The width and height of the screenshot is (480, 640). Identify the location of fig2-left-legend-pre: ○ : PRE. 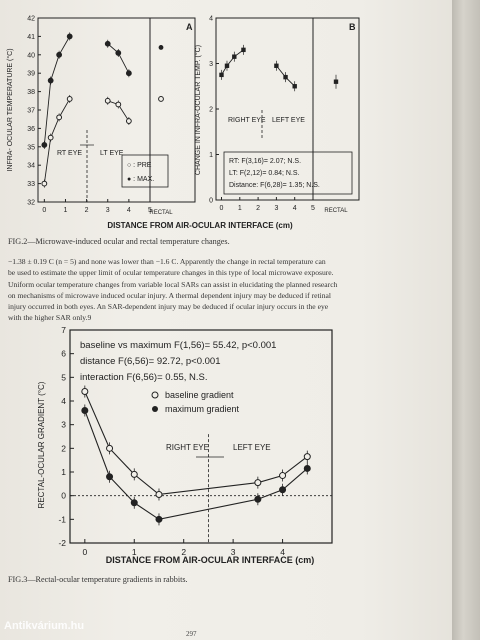
(139, 165).